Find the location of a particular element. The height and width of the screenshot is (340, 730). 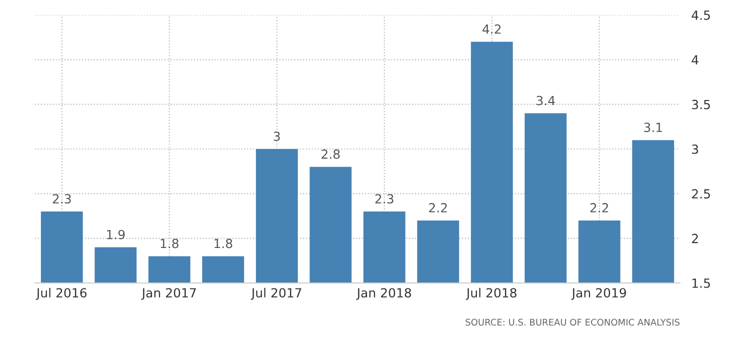

data-label: 2.8 is located at coordinates (331, 154).